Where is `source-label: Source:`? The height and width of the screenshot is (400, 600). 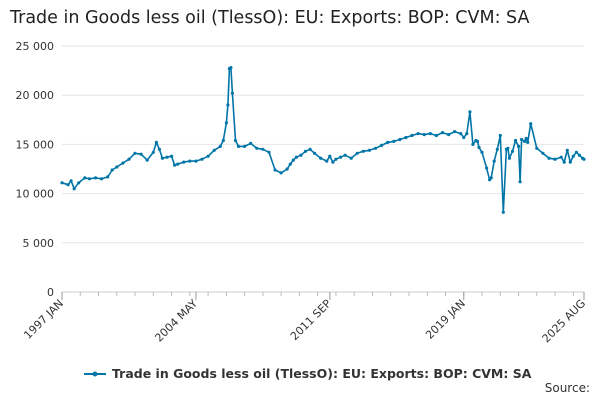
source-label: Source: is located at coordinates (567, 388).